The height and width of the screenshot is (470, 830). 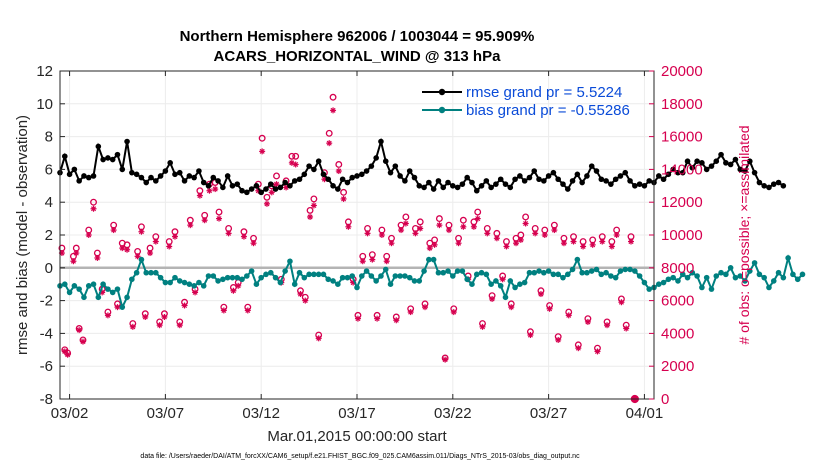 What do you see at coordinates (261, 413) in the screenshot?
I see `x-tick-label: 03/12` at bounding box center [261, 413].